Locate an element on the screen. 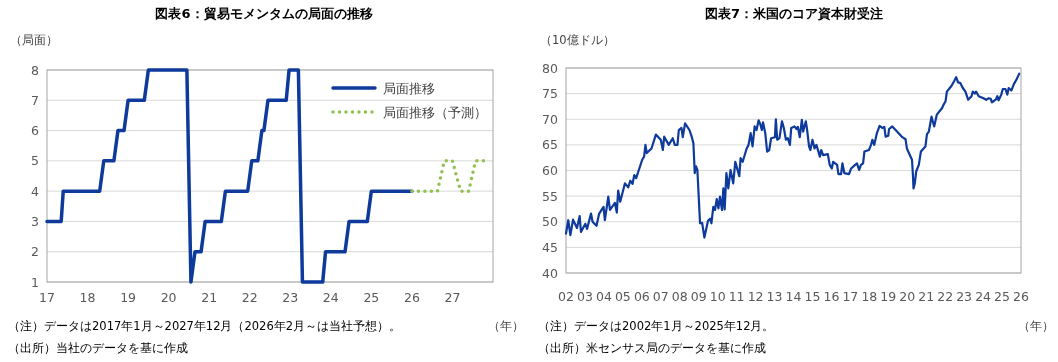 This screenshot has height=362, width=1058. y-tick-label: 60 is located at coordinates (550, 170).